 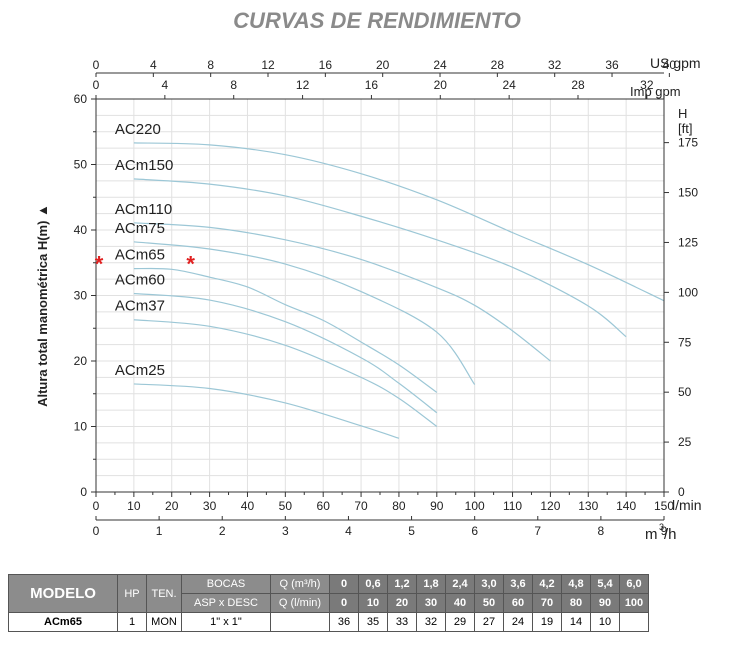 What do you see at coordinates (303, 85) in the screenshot?
I see `x-tick-label-impgpm: 12` at bounding box center [303, 85].